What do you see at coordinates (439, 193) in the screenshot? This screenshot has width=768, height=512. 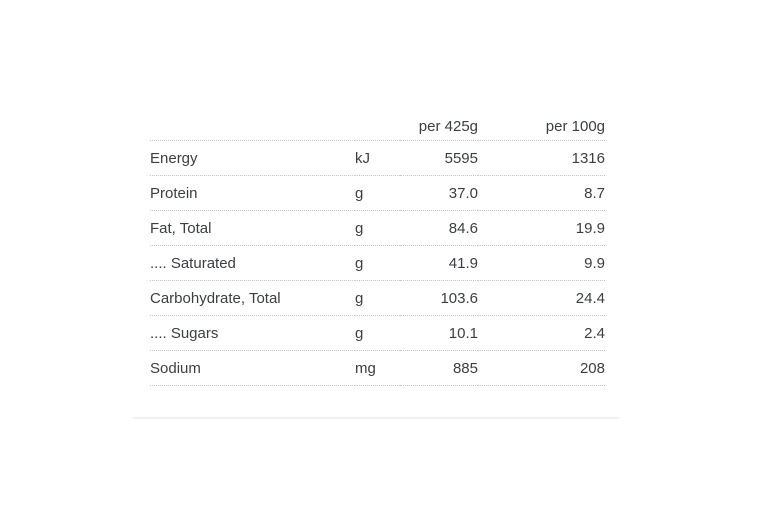 I see `value-per-serving: 37.0` at bounding box center [439, 193].